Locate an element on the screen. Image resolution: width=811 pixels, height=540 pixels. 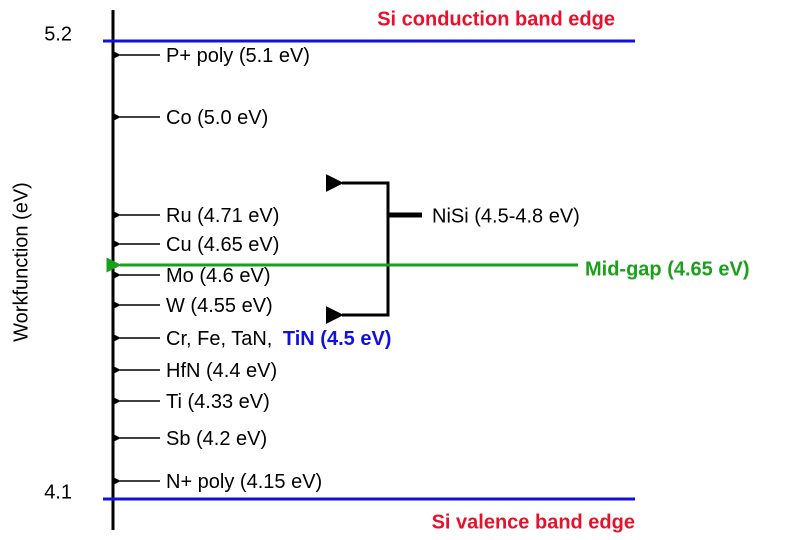
metal-name: W (4.55 eV) is located at coordinates (219, 306).